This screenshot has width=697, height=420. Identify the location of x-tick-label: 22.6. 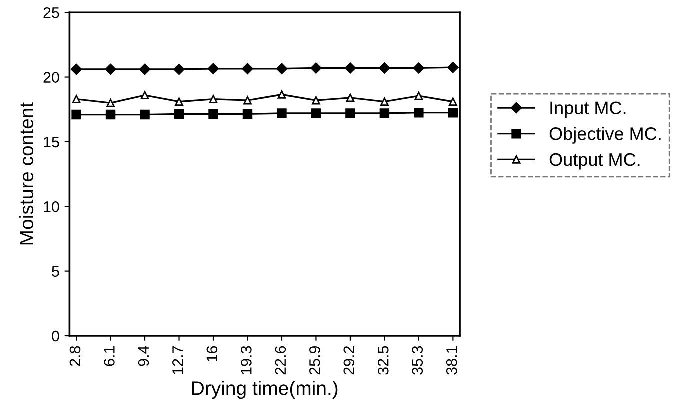
(280, 360).